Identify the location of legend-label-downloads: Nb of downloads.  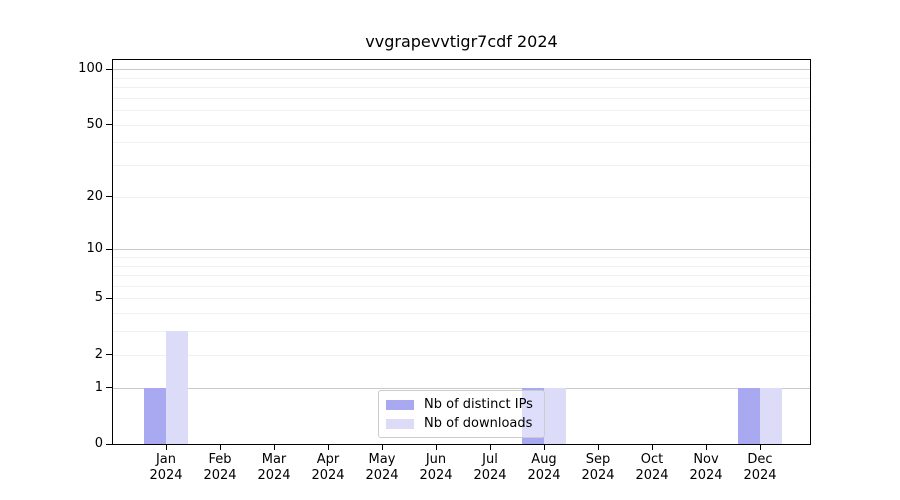
(478, 423).